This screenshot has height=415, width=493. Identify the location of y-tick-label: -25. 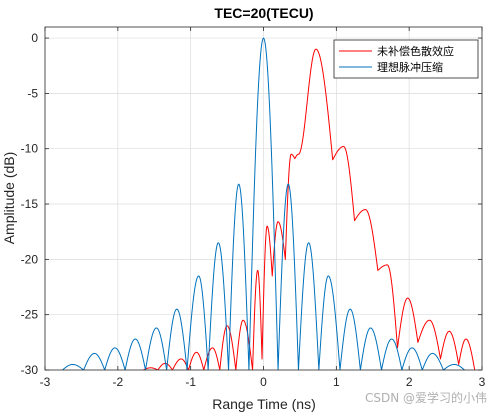
(30, 315).